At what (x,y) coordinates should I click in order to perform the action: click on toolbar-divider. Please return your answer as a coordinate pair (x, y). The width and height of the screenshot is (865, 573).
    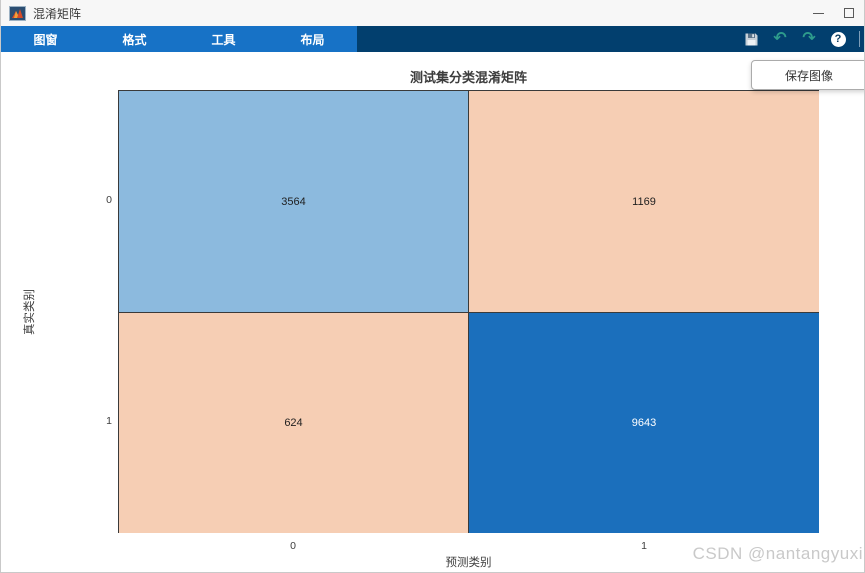
    Looking at the image, I should click on (859, 39).